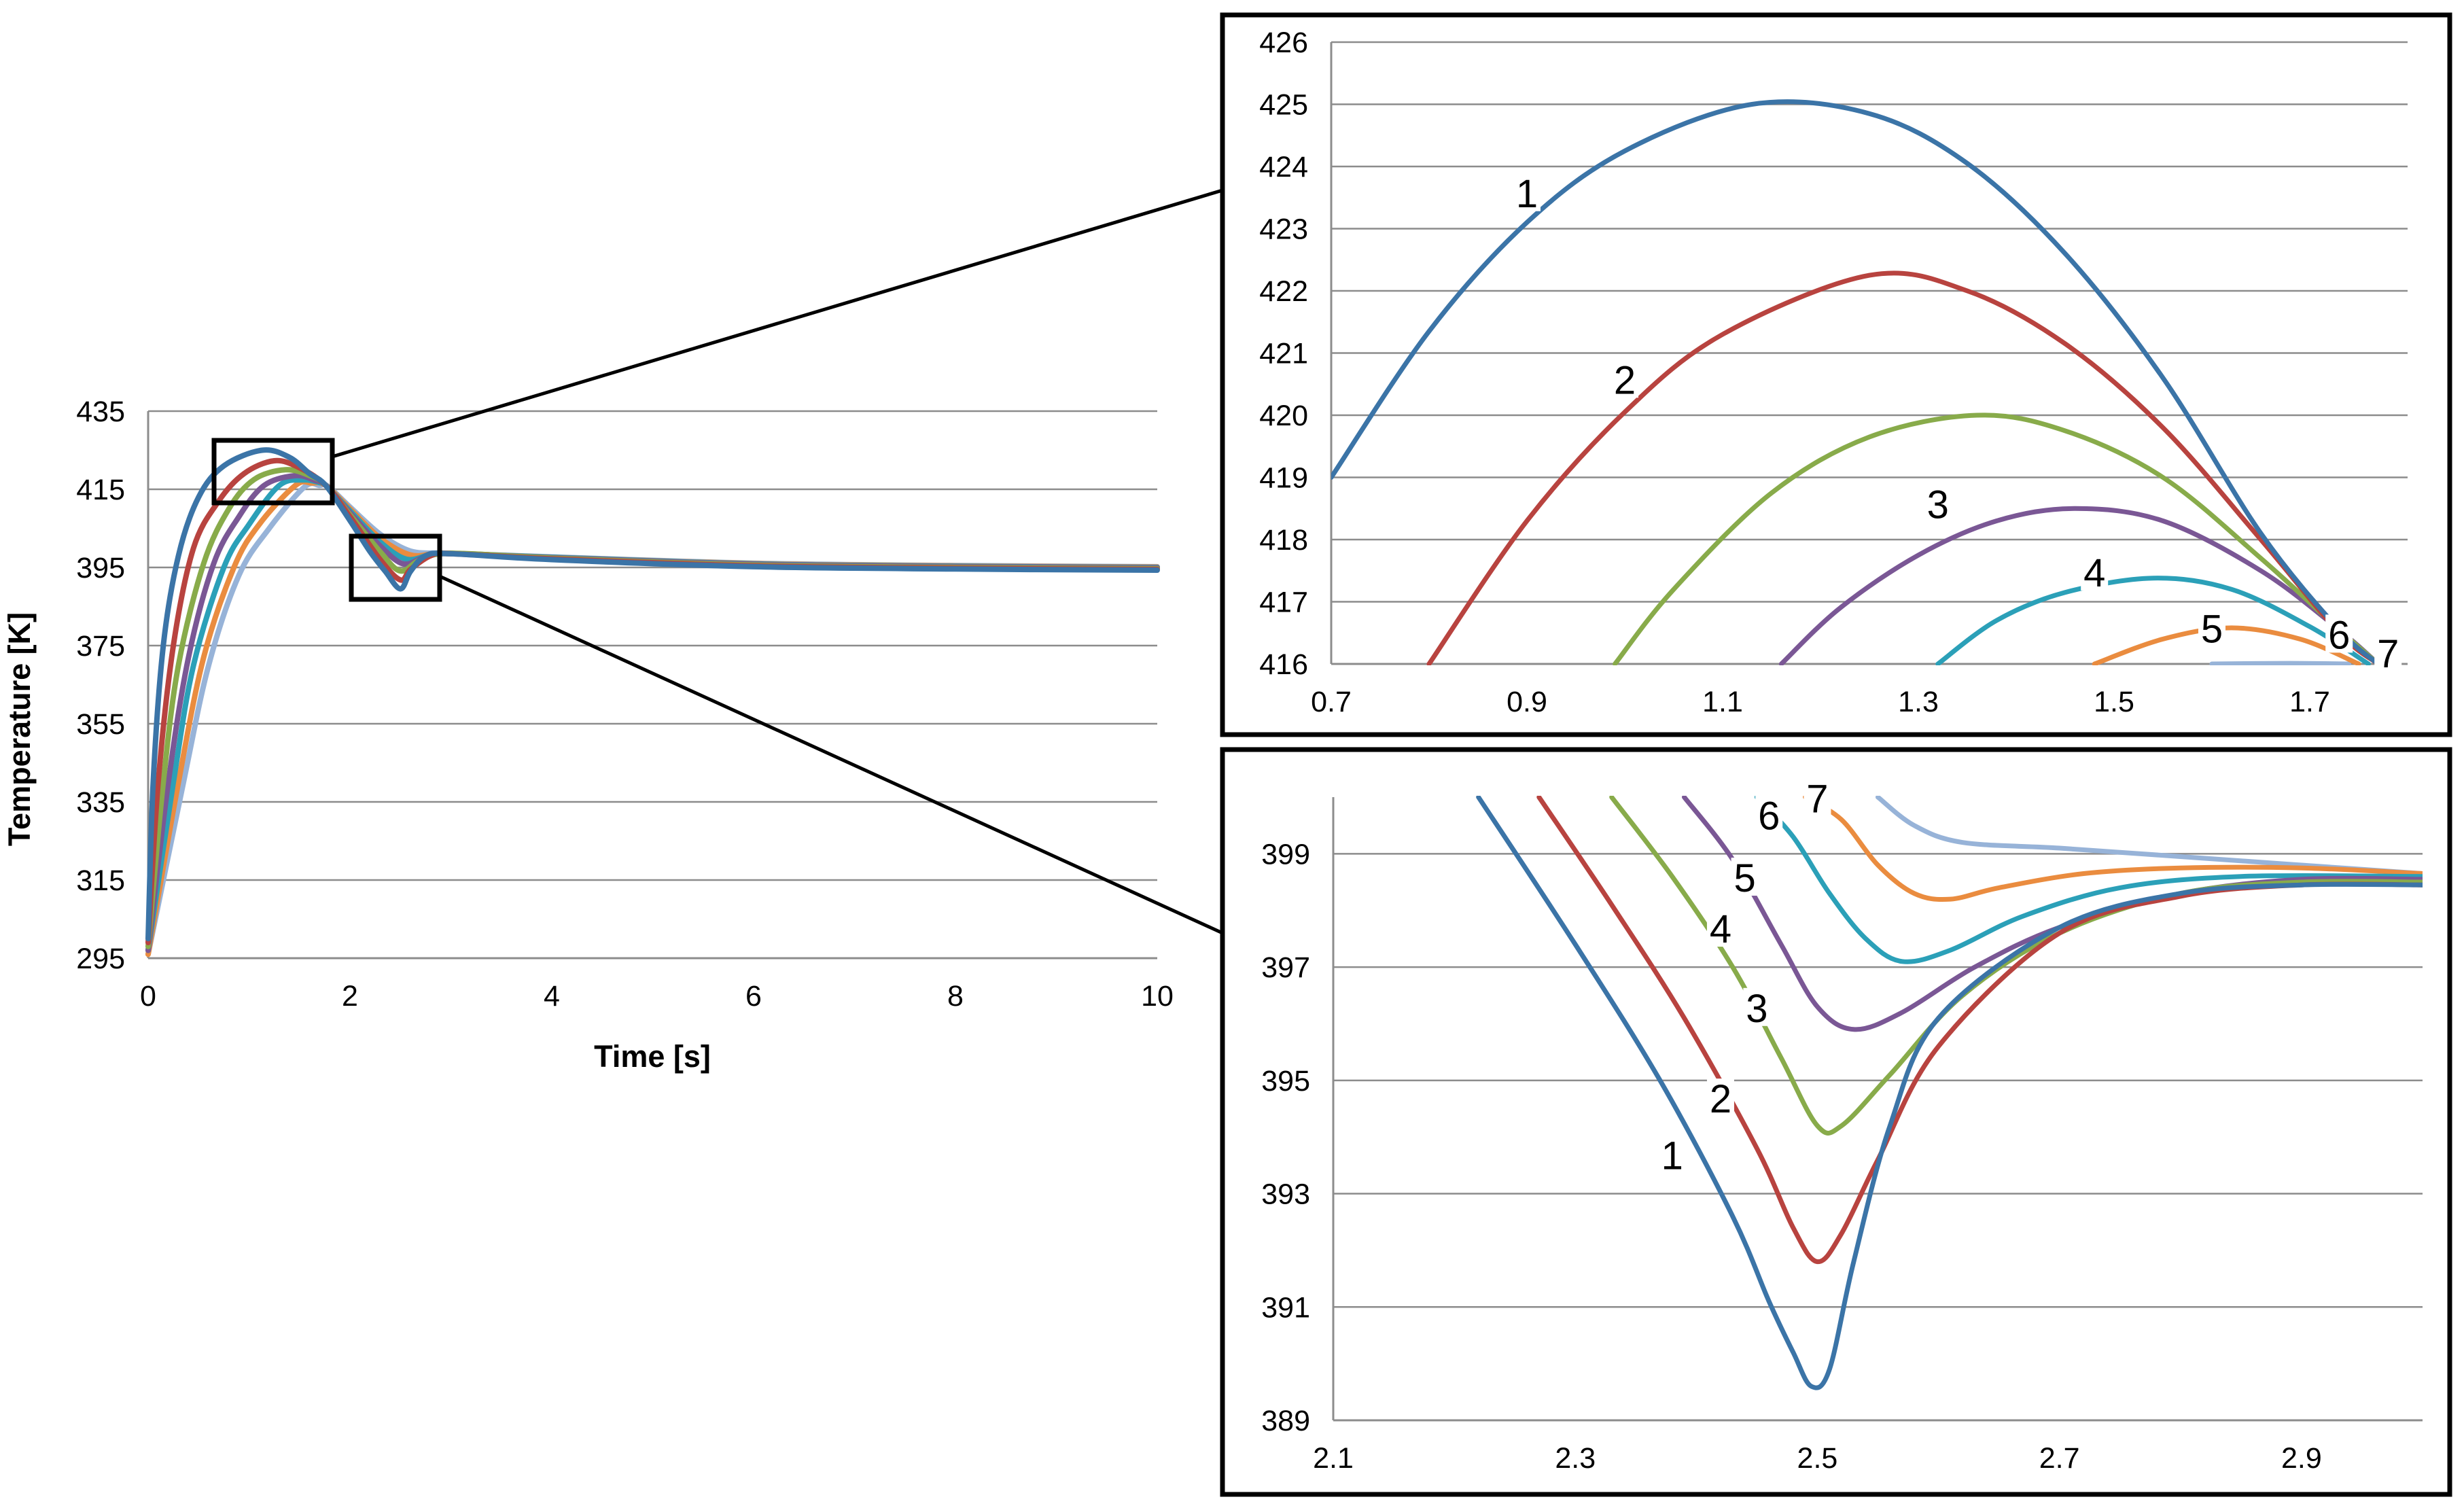 This screenshot has width=2464, height=1510. I want to click on y-tick-label: 418, so click(1283, 541).